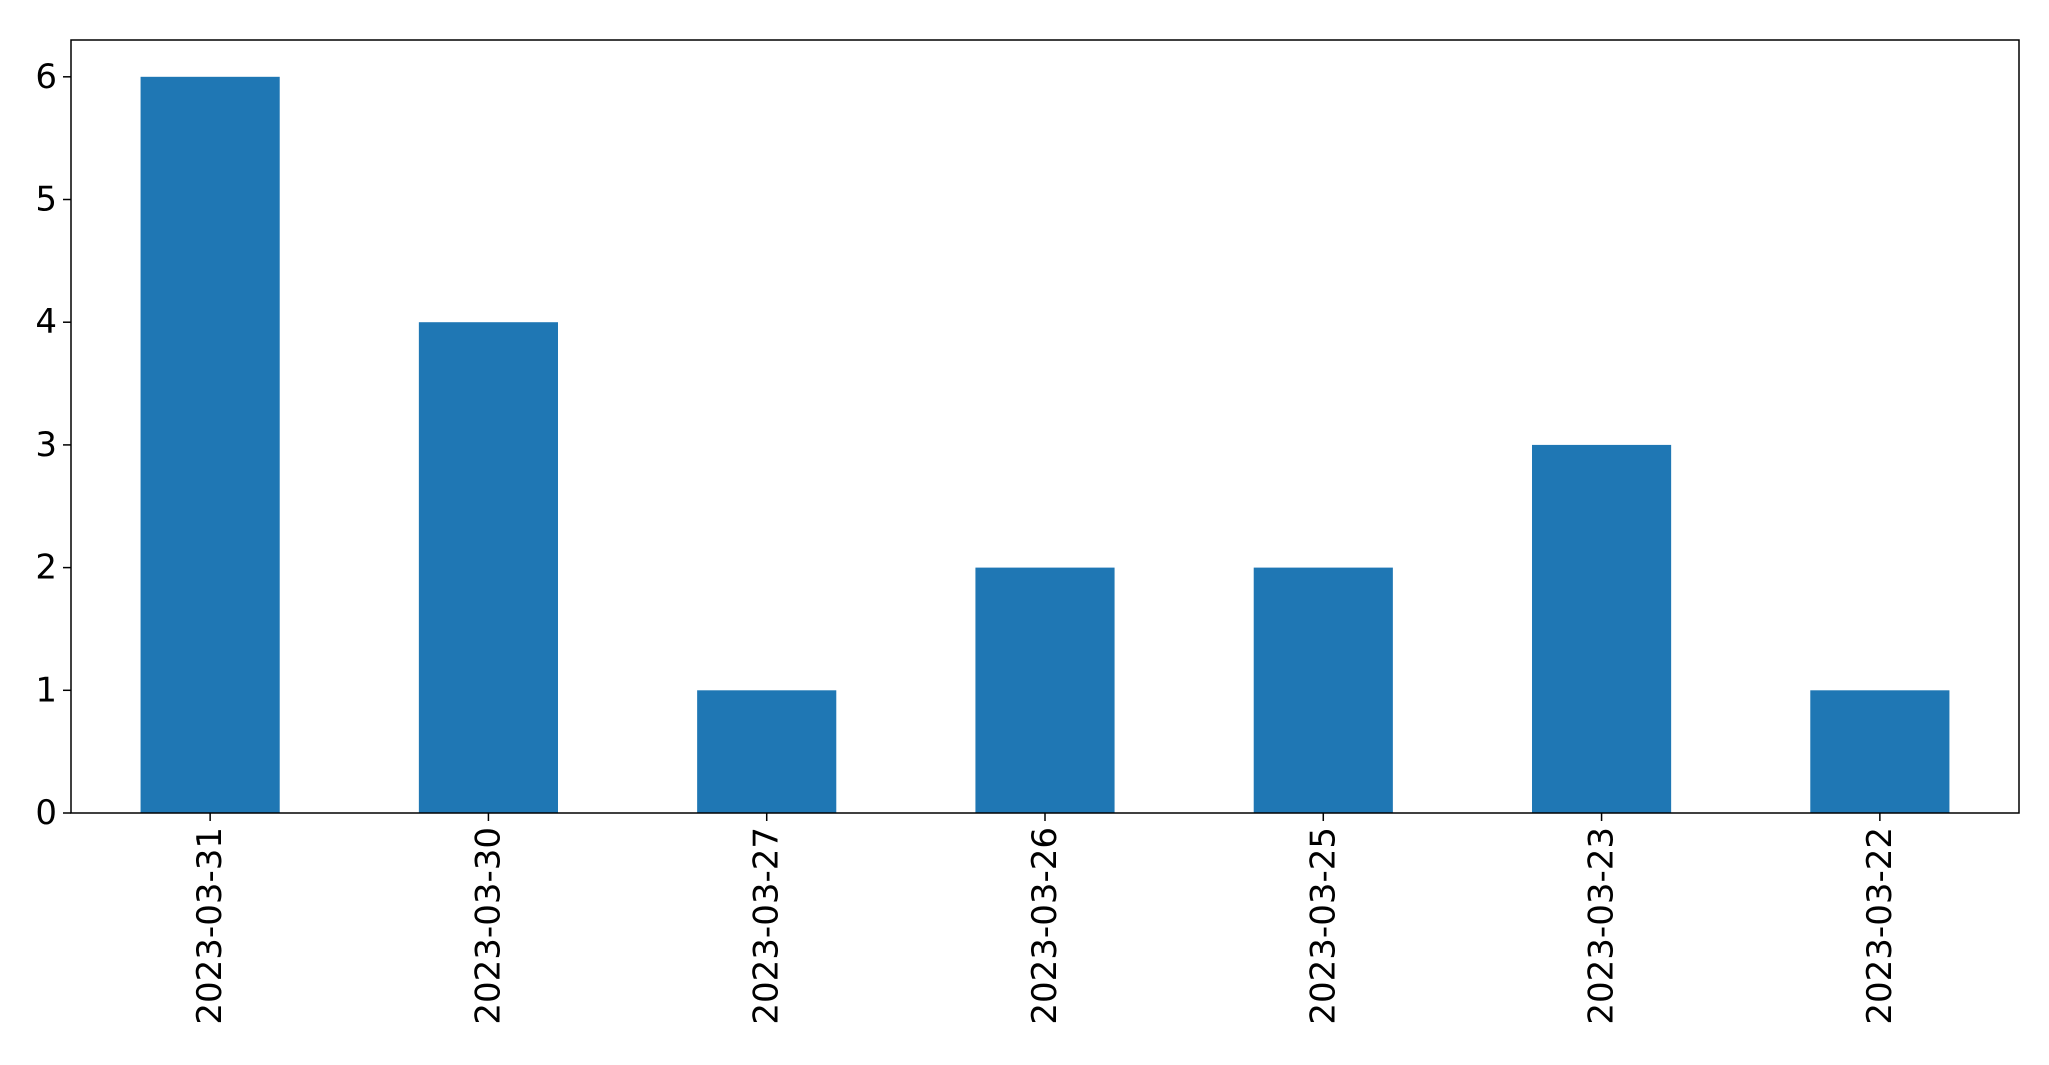  I want to click on x-tick-label: 2023-03-27, so click(767, 926).